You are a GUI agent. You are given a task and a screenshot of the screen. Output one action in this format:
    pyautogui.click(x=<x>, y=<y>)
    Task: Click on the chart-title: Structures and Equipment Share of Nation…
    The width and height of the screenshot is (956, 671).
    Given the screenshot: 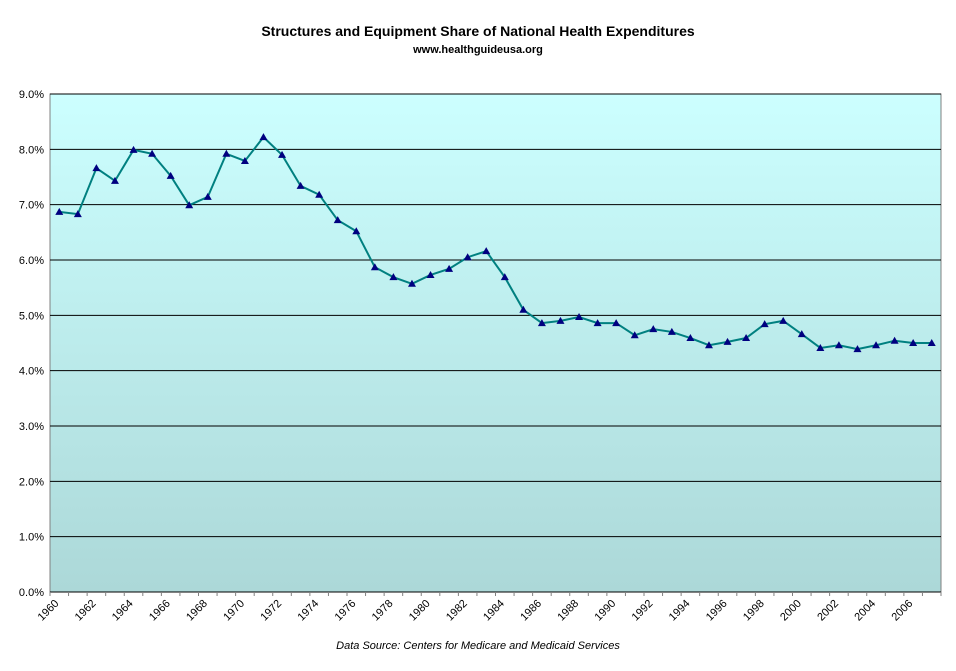 What is the action you would take?
    pyautogui.click(x=478, y=31)
    